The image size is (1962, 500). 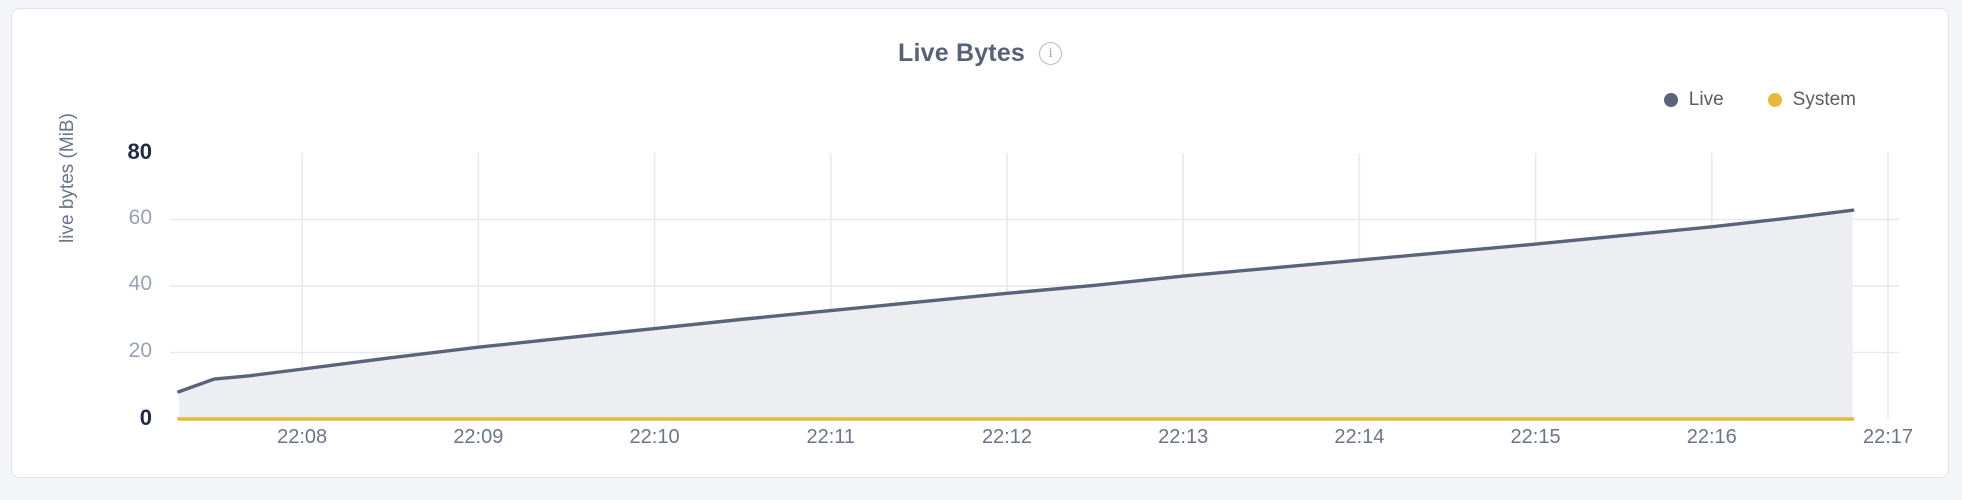 I want to click on y-axis-label: live bytes (MiB), so click(x=67, y=178).